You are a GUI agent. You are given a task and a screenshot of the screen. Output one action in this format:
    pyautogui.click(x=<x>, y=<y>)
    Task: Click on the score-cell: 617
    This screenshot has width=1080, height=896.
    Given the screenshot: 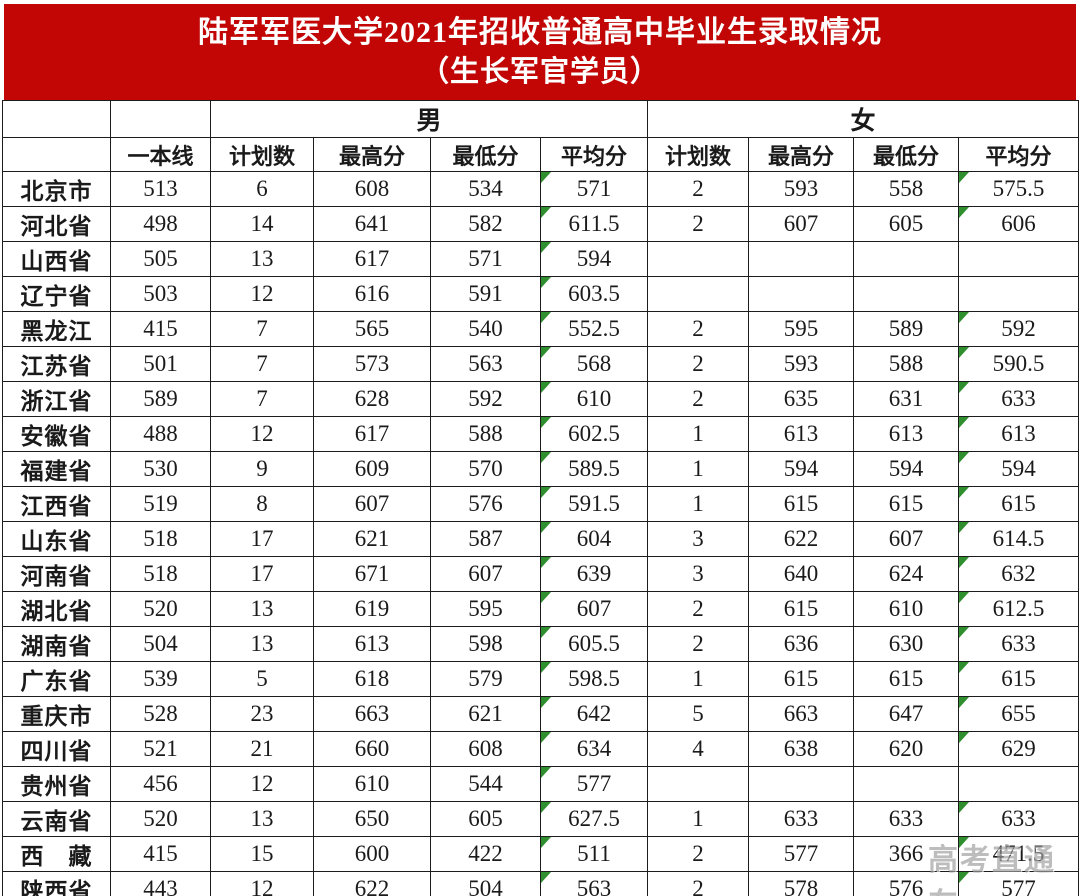 What is the action you would take?
    pyautogui.click(x=372, y=259)
    